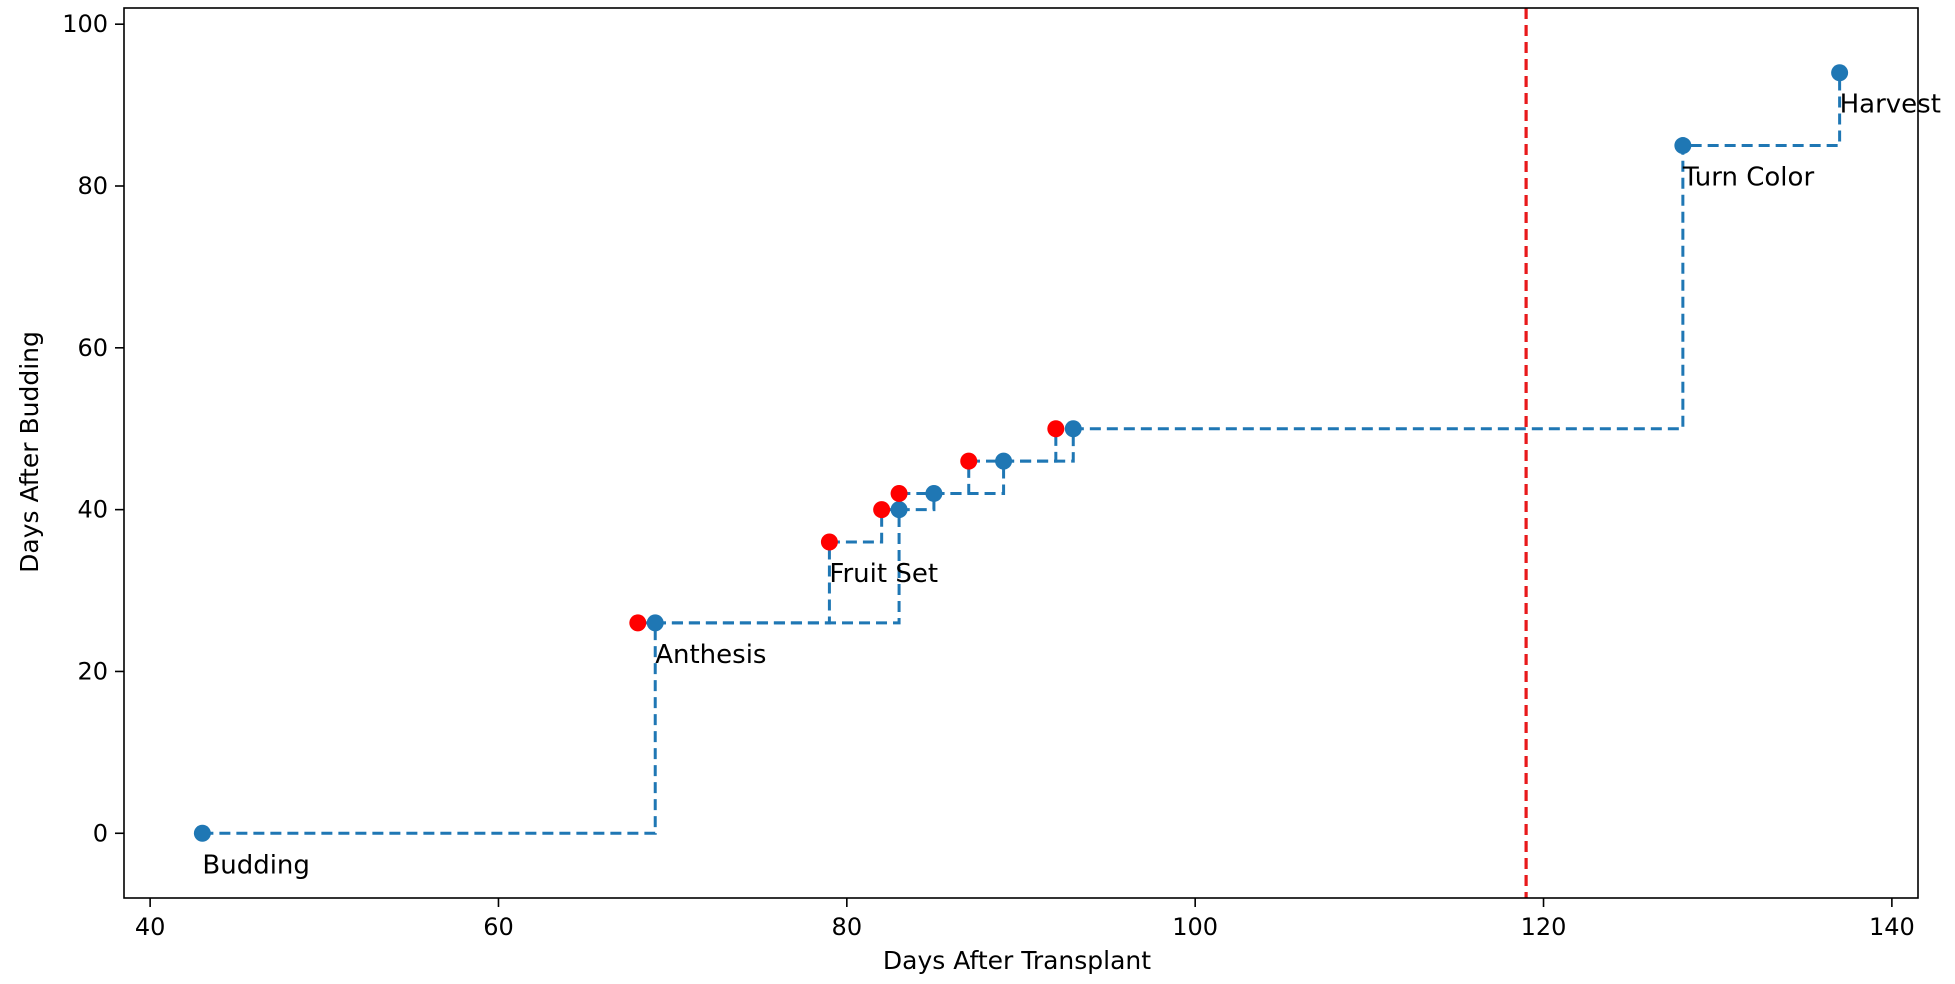 This screenshot has height=984, width=1955. What do you see at coordinates (256, 865) in the screenshot?
I see `annotation-budding: Budding` at bounding box center [256, 865].